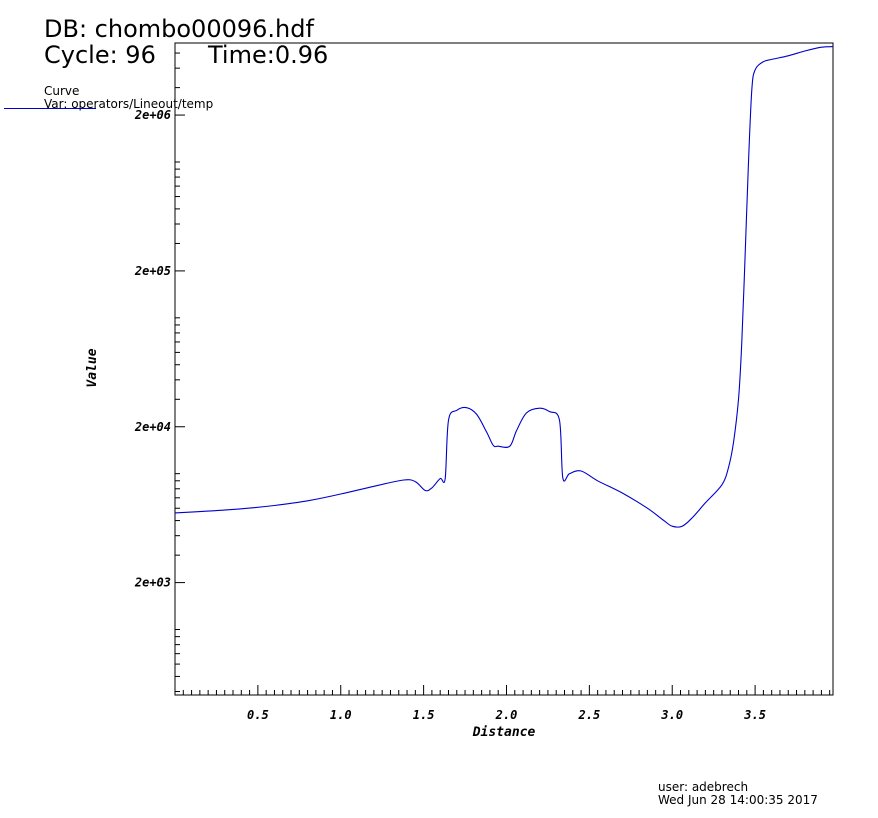  Describe the element at coordinates (100, 55) in the screenshot. I see `cycle-label: Cycle: 96` at that location.